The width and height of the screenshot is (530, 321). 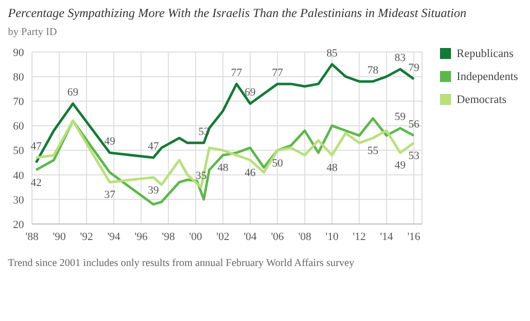 What do you see at coordinates (373, 70) in the screenshot?
I see `data-label: 78` at bounding box center [373, 70].